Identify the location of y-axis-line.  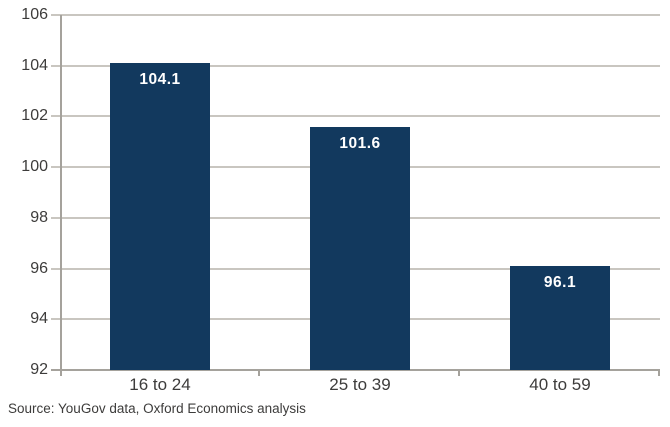
(61, 195).